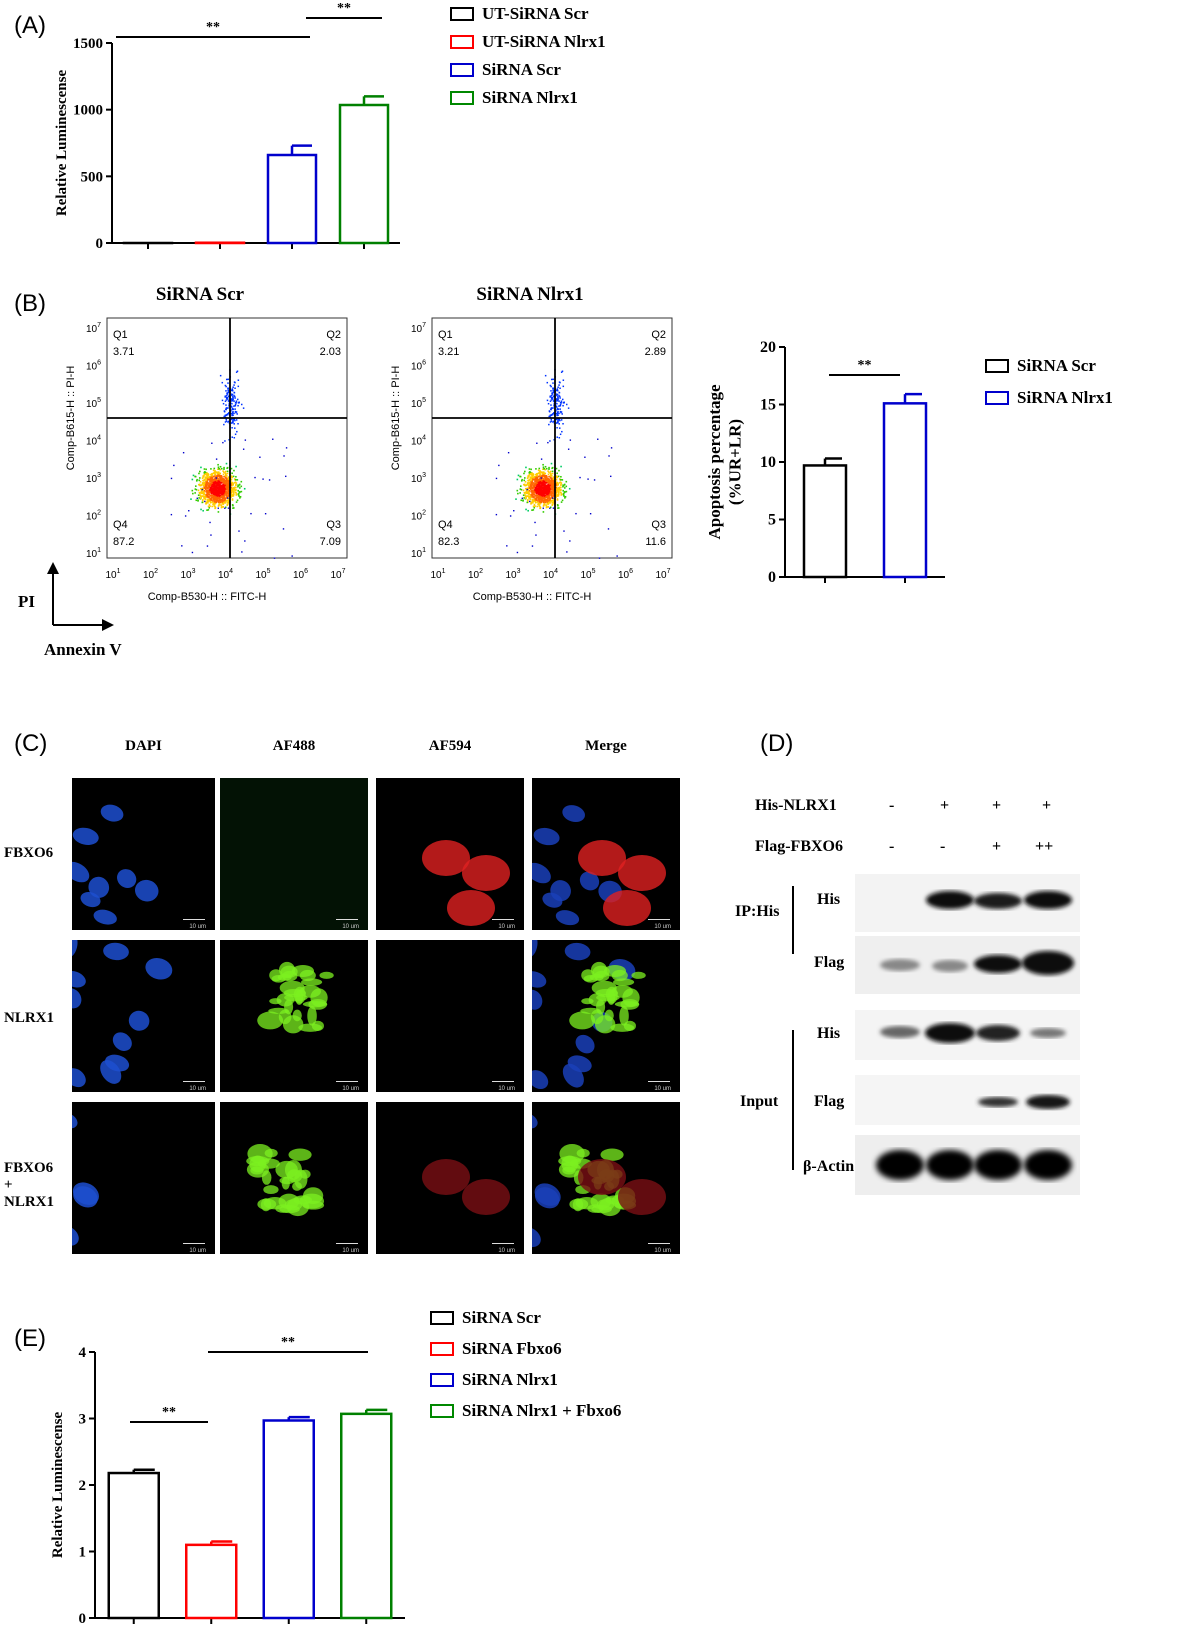 The image size is (1180, 1633). Describe the element at coordinates (714, 461) in the screenshot. I see `y-axis-label-line: Apoptosis percentage` at that location.